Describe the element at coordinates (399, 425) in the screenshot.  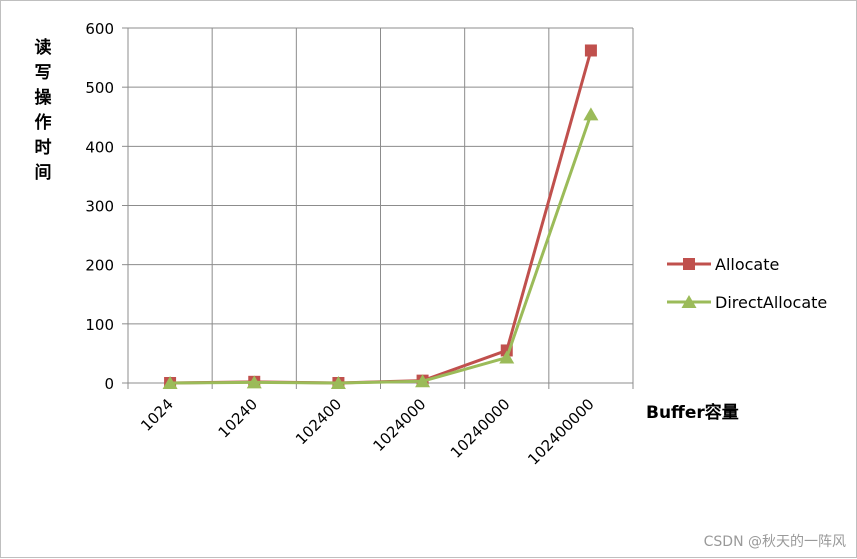
I see `x-tick-label: 1024000` at that location.